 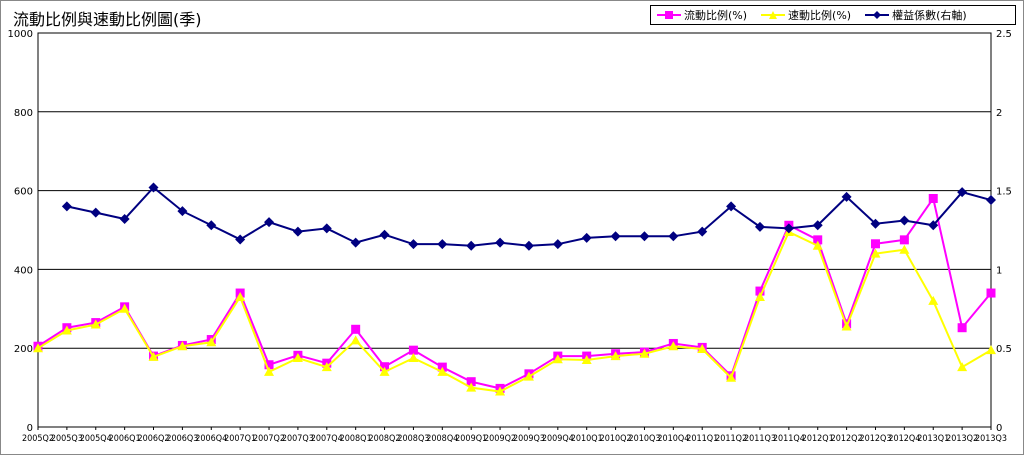 What do you see at coordinates (904, 439) in the screenshot?
I see `x-tick-label: 2012Q4` at bounding box center [904, 439].